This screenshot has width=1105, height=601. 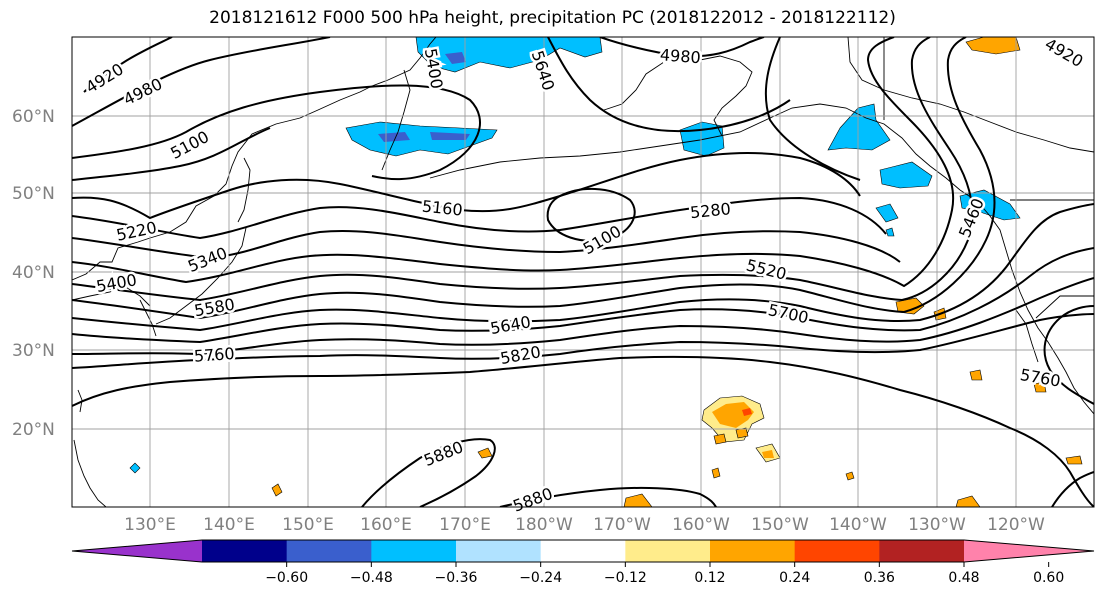 I want to click on precip-patch-bc-tiny, so click(x=890, y=232).